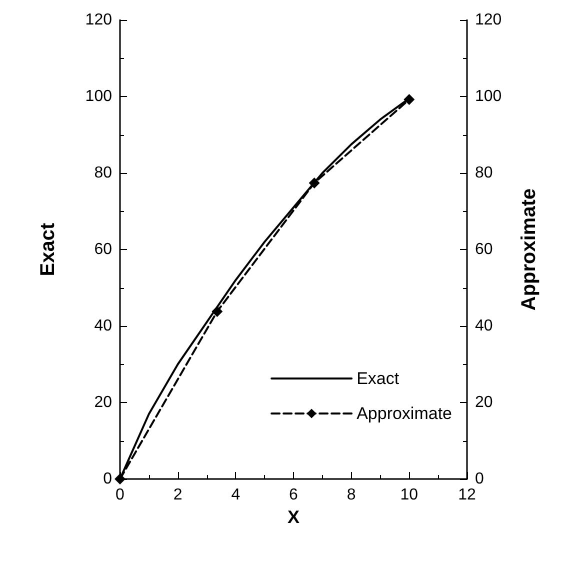  Describe the element at coordinates (378, 378) in the screenshot. I see `legend-label: Exact` at that location.